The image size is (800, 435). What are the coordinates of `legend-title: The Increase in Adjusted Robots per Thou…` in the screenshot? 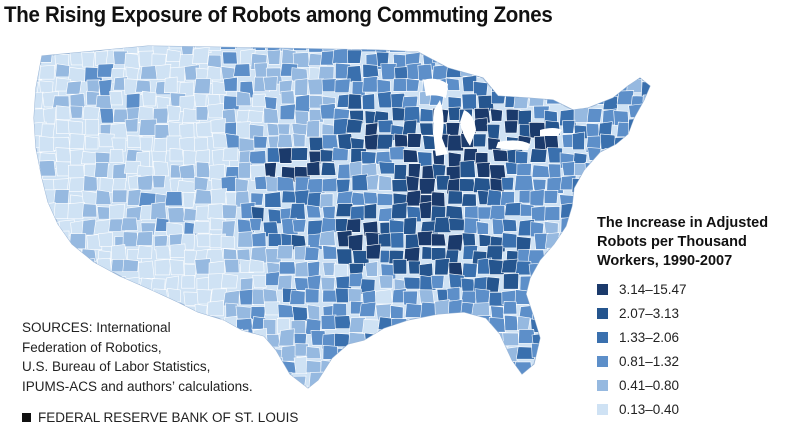 It's located at (697, 242).